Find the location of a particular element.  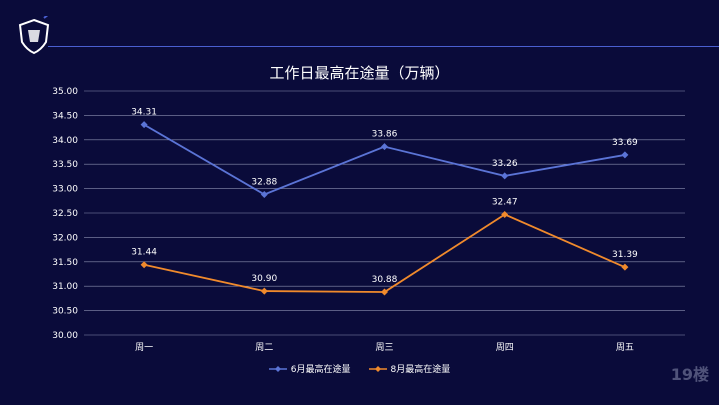

data-label: 31.39 is located at coordinates (625, 255).